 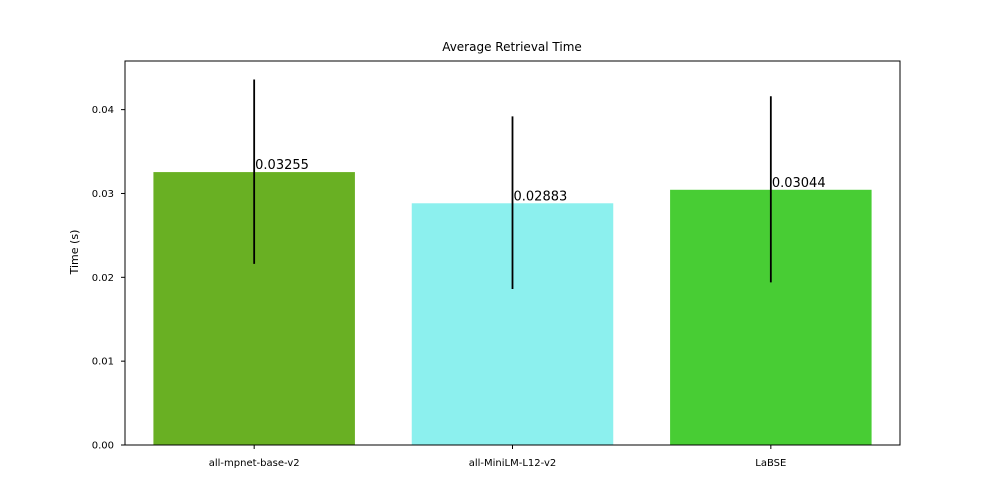 I want to click on y-tick-label-1: 0.01, so click(x=103, y=362).